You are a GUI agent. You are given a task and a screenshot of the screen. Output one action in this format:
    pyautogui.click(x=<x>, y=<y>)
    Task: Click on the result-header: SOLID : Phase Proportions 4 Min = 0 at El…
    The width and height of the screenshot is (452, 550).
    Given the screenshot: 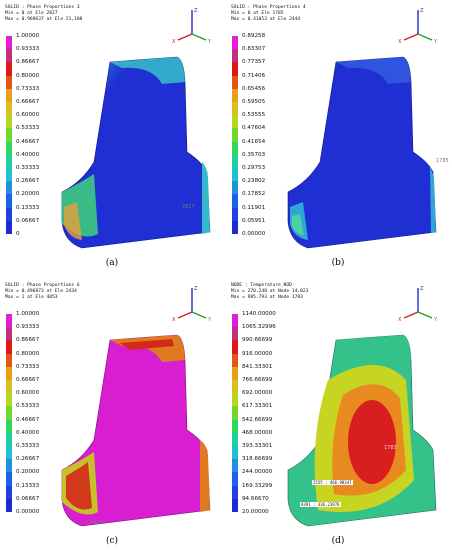 What is the action you would take?
    pyautogui.click(x=268, y=13)
    